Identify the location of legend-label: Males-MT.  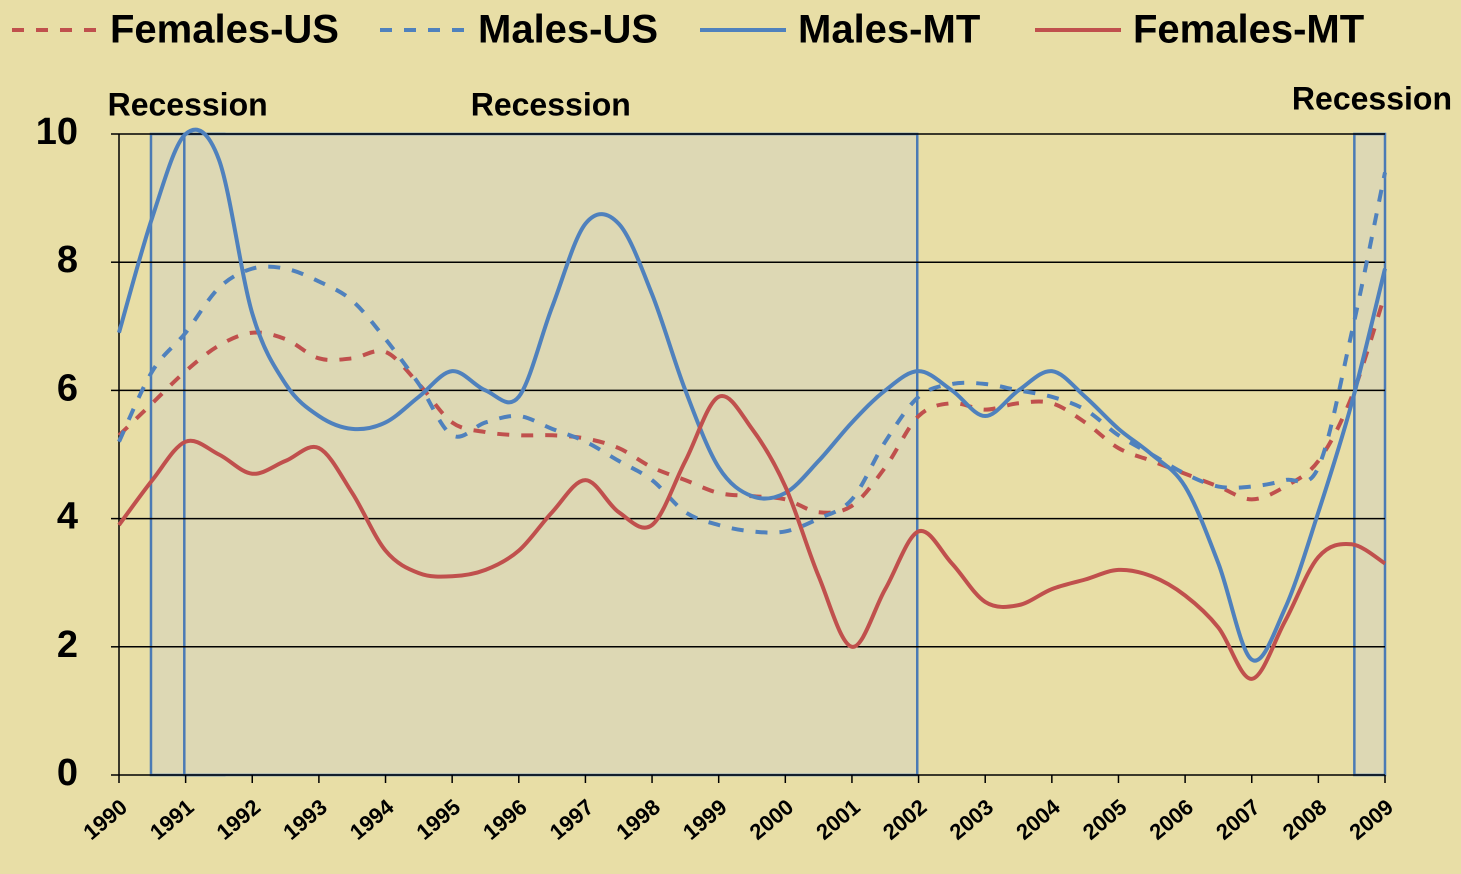
(889, 30).